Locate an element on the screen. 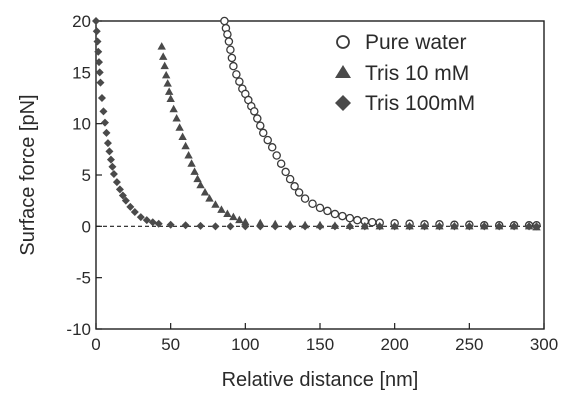  legend-label-pure-water: Pure water is located at coordinates (416, 42).